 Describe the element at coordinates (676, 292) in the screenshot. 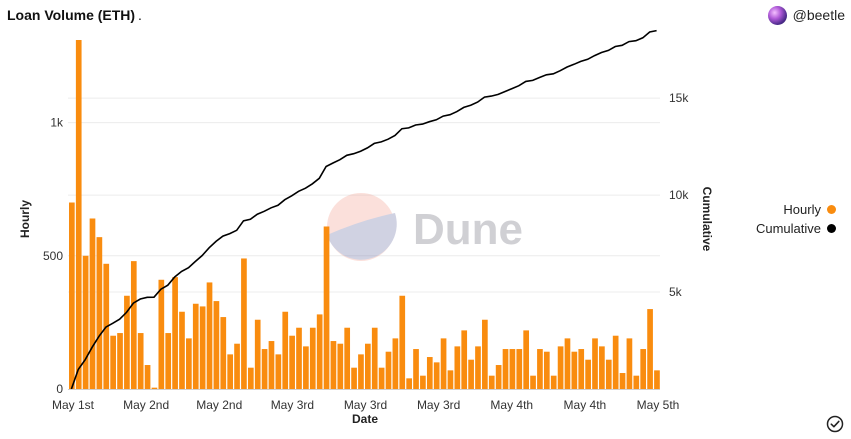

I see `y-right-tick-label: 5k` at that location.